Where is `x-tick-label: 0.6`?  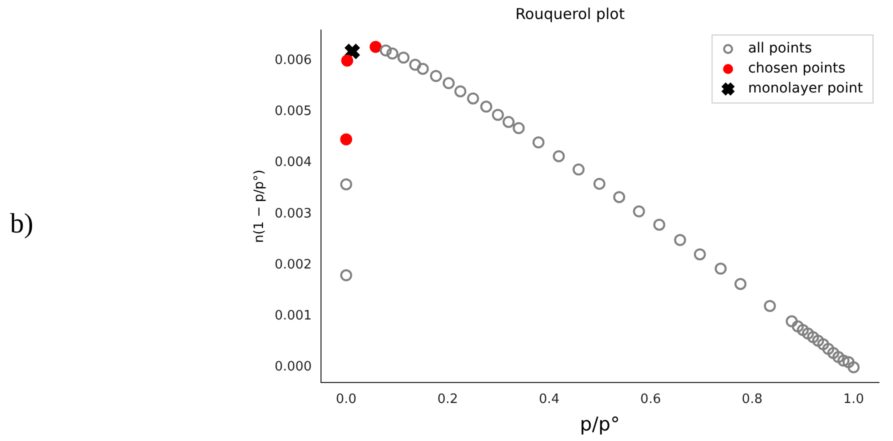 x-tick-label: 0.6 is located at coordinates (650, 399).